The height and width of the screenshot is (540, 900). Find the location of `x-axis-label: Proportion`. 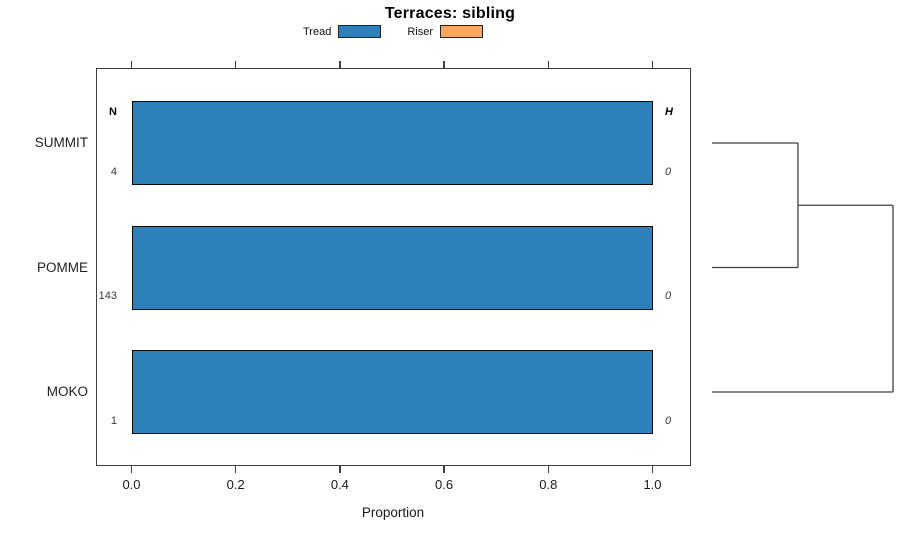

x-axis-label: Proportion is located at coordinates (393, 512).